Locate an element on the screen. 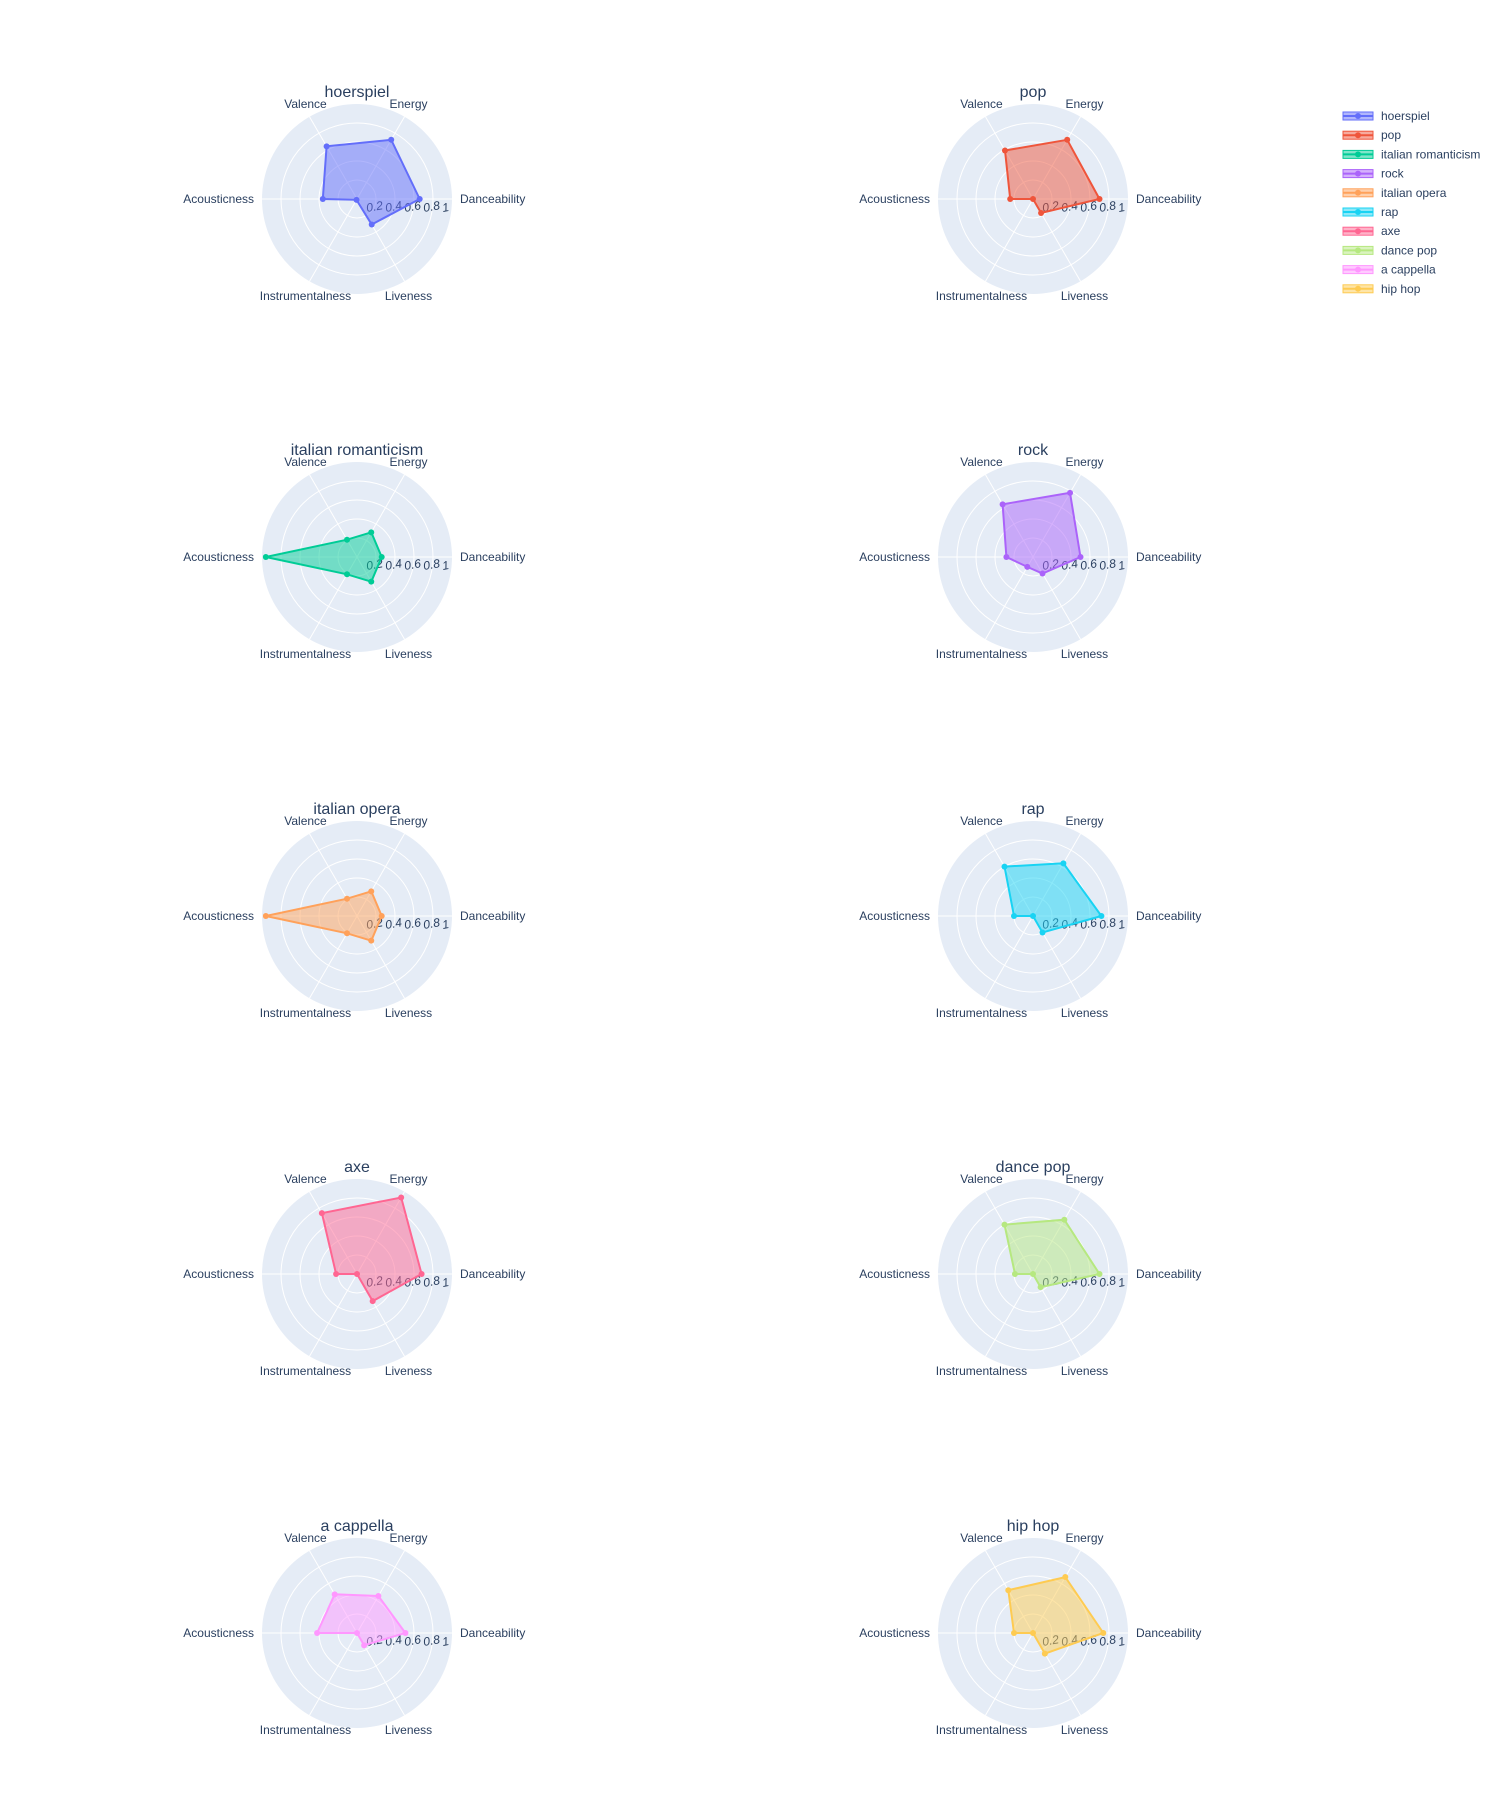  data-point-rap-acousticness is located at coordinates (1014, 916).